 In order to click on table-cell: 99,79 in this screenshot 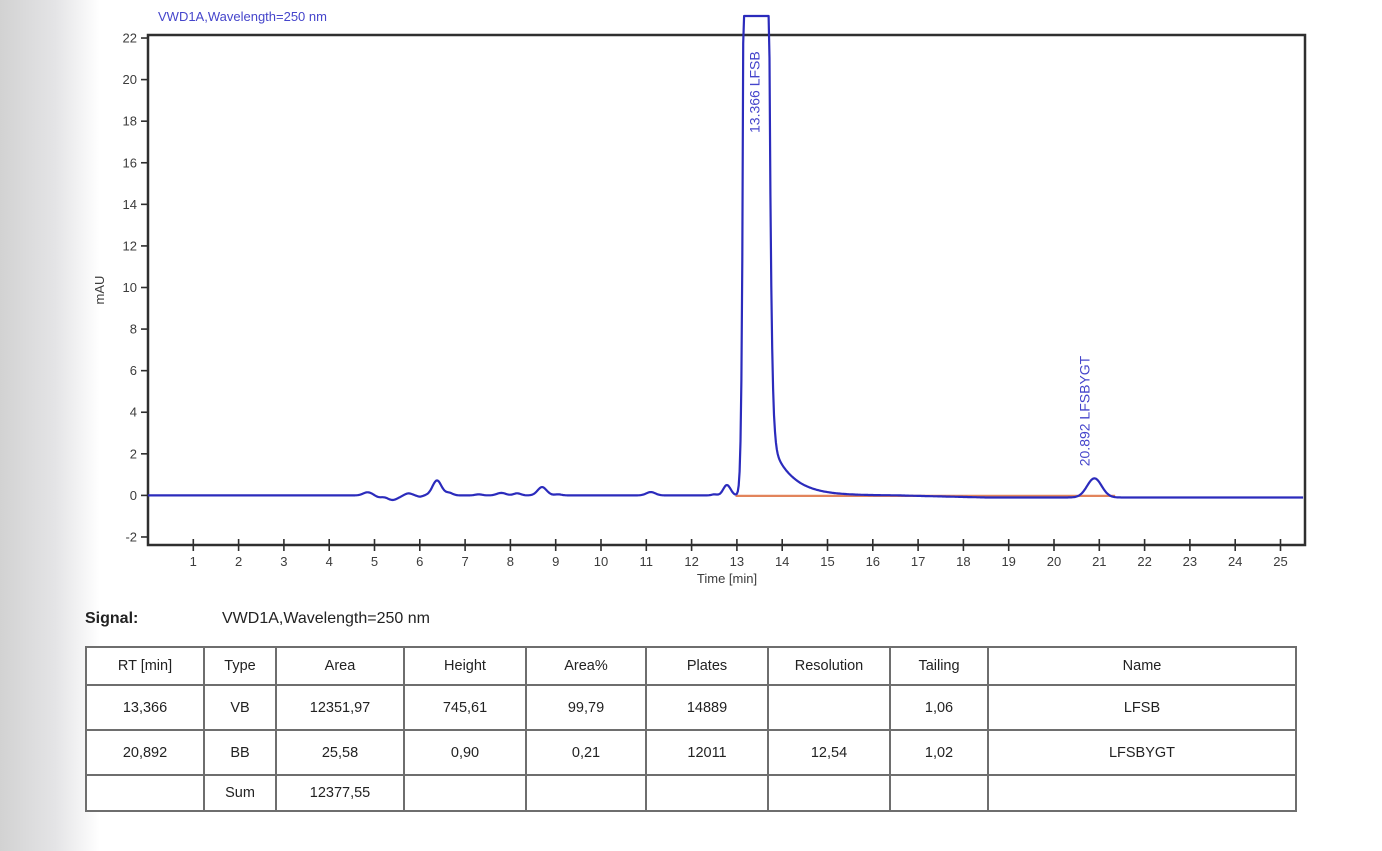, I will do `click(586, 707)`.